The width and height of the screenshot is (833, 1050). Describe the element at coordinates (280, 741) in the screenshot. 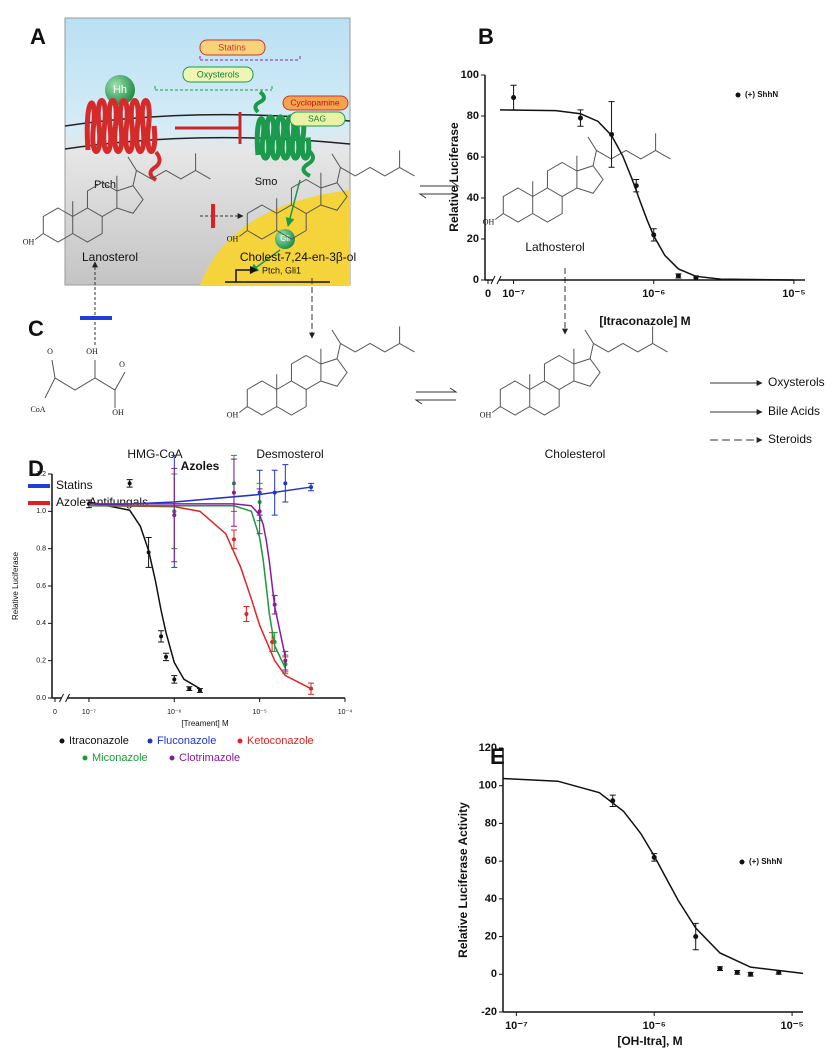

I see `legend-label: Ketoconazole` at that location.